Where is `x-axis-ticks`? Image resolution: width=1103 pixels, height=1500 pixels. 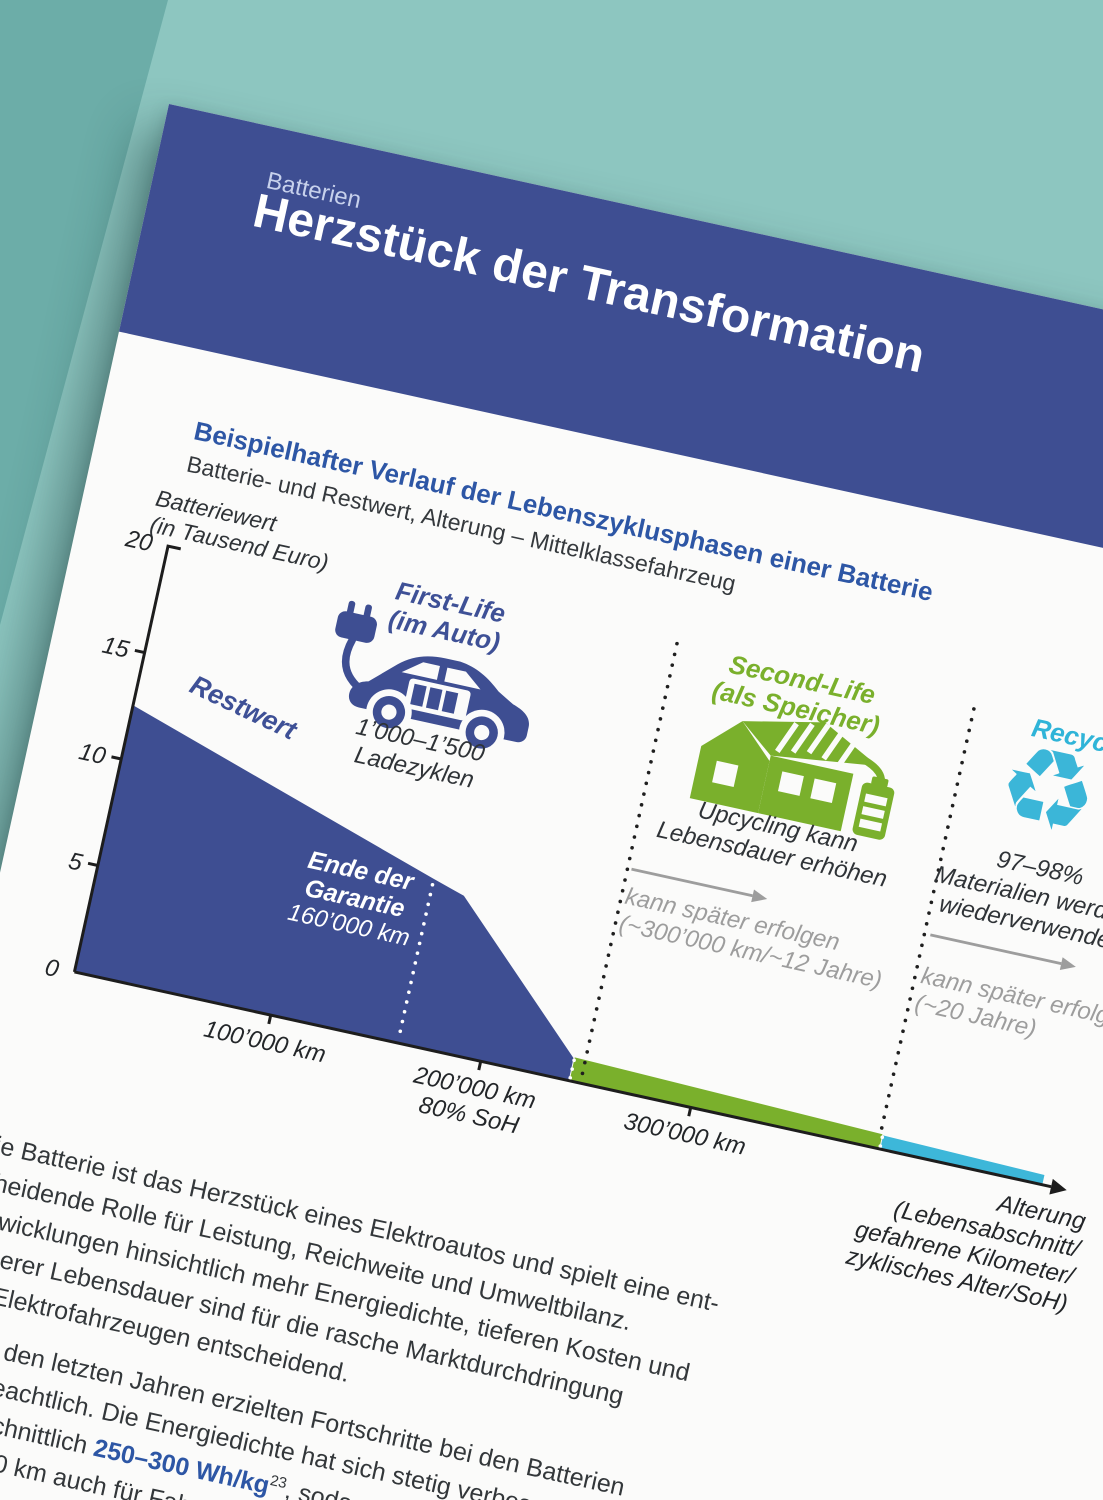
x-axis-ticks is located at coordinates (480, 1065).